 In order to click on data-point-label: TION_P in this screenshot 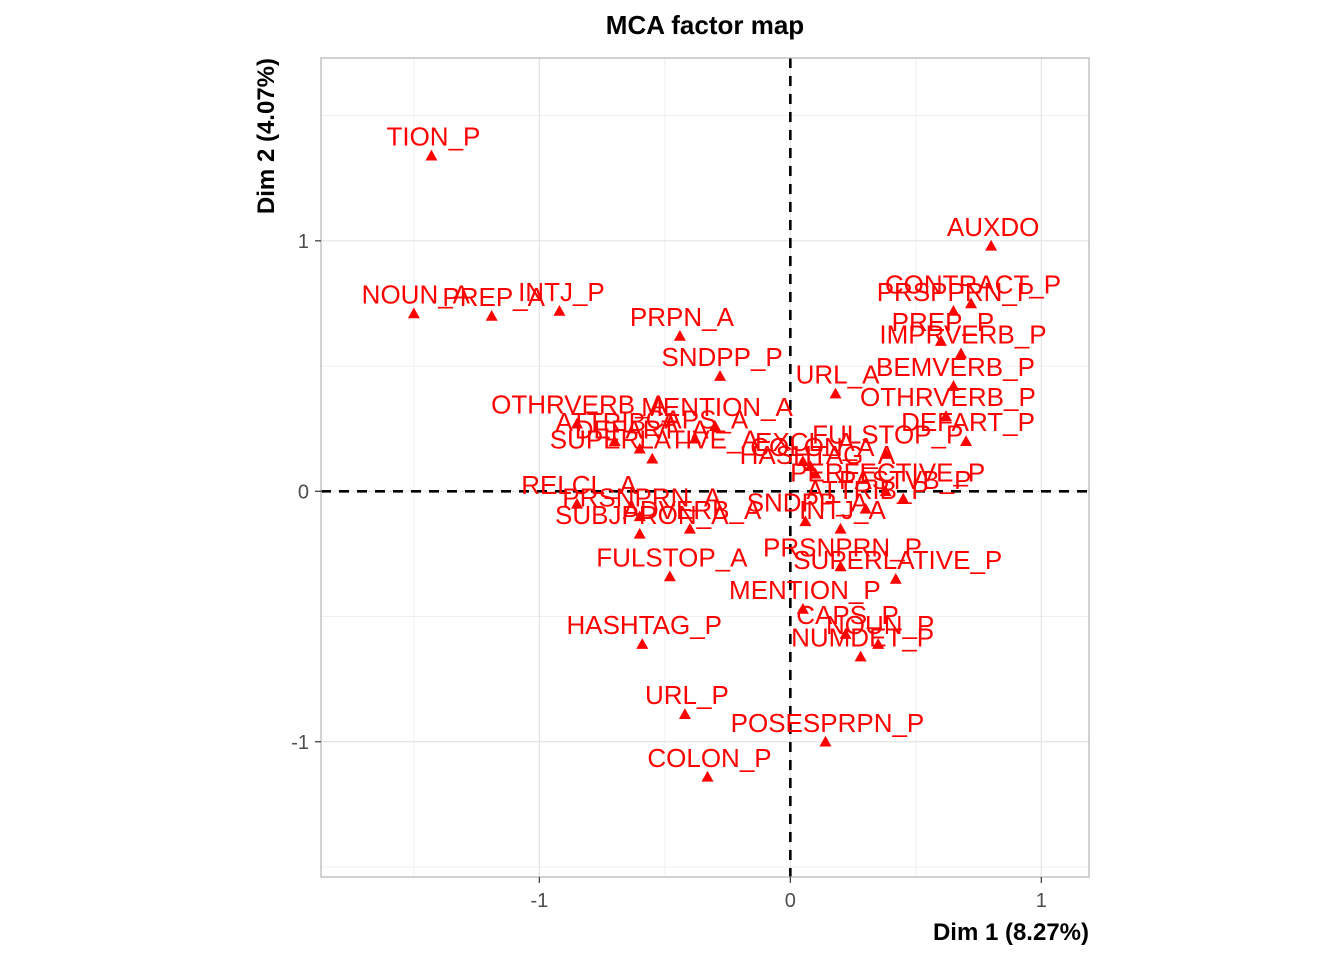, I will do `click(433, 137)`.